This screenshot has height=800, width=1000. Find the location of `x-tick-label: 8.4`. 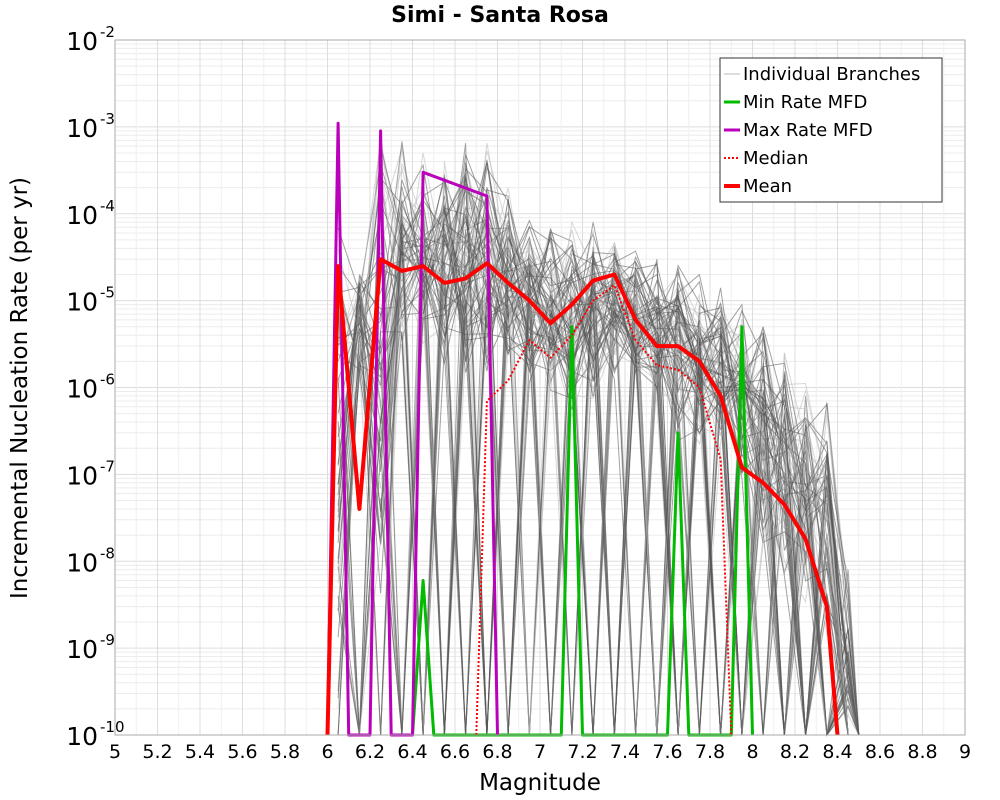

x-tick-label: 8.4 is located at coordinates (837, 752).